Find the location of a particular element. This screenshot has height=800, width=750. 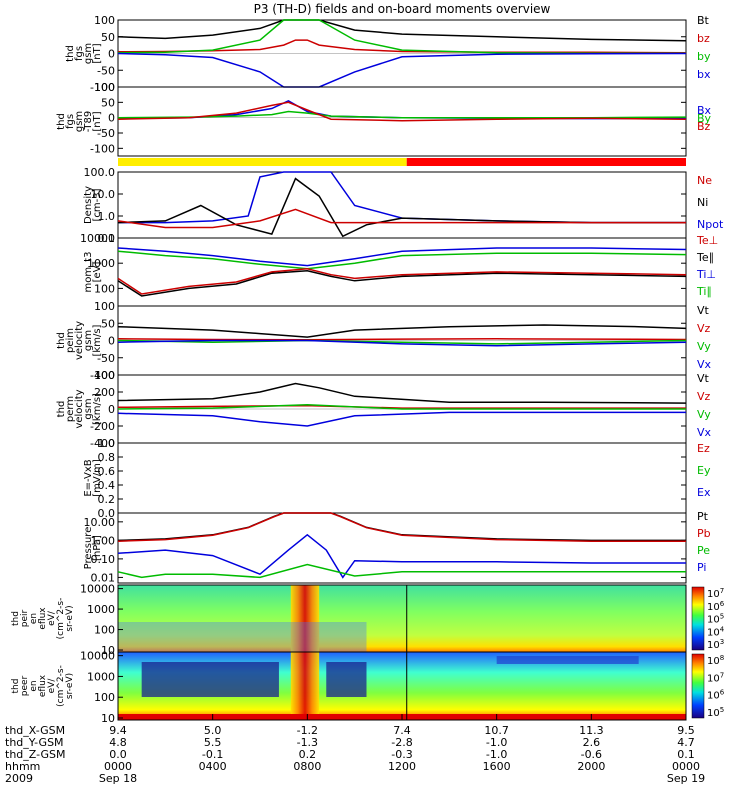

legend-fgs-1: bz is located at coordinates (703, 38).